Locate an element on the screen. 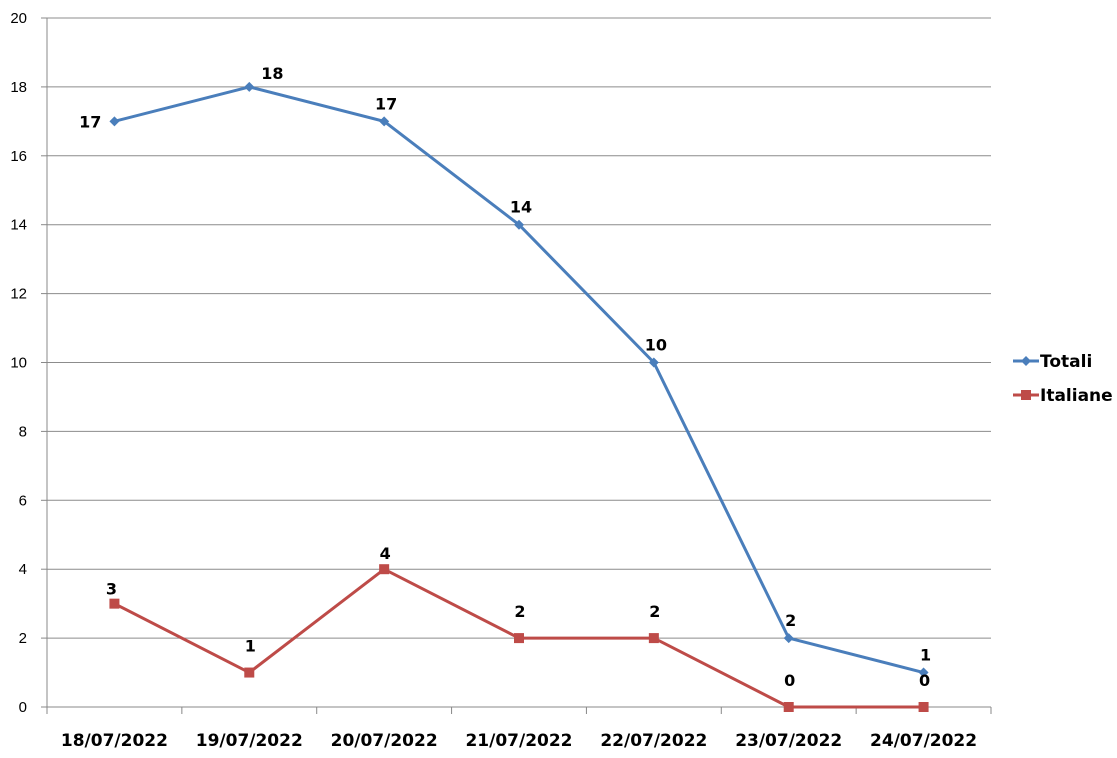  x-tick-label: 19/07/2022 is located at coordinates (249, 741).